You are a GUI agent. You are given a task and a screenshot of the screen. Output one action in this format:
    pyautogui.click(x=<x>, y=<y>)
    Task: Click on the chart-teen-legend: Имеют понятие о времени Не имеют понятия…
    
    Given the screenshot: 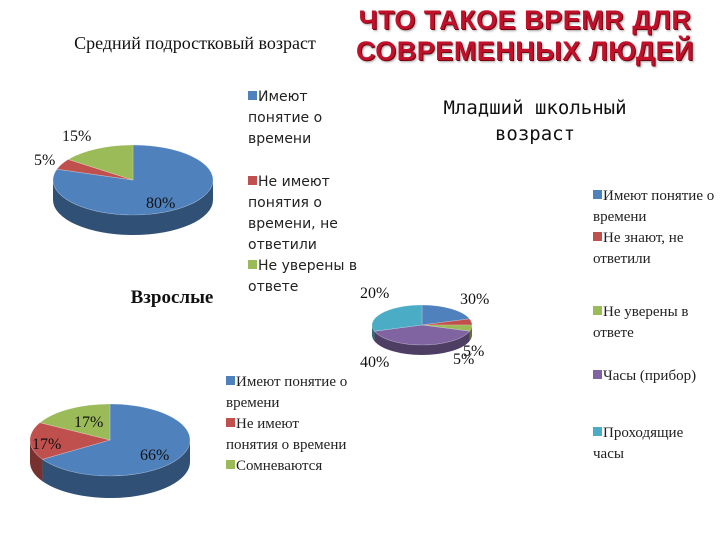 What is the action you would take?
    pyautogui.click(x=307, y=192)
    